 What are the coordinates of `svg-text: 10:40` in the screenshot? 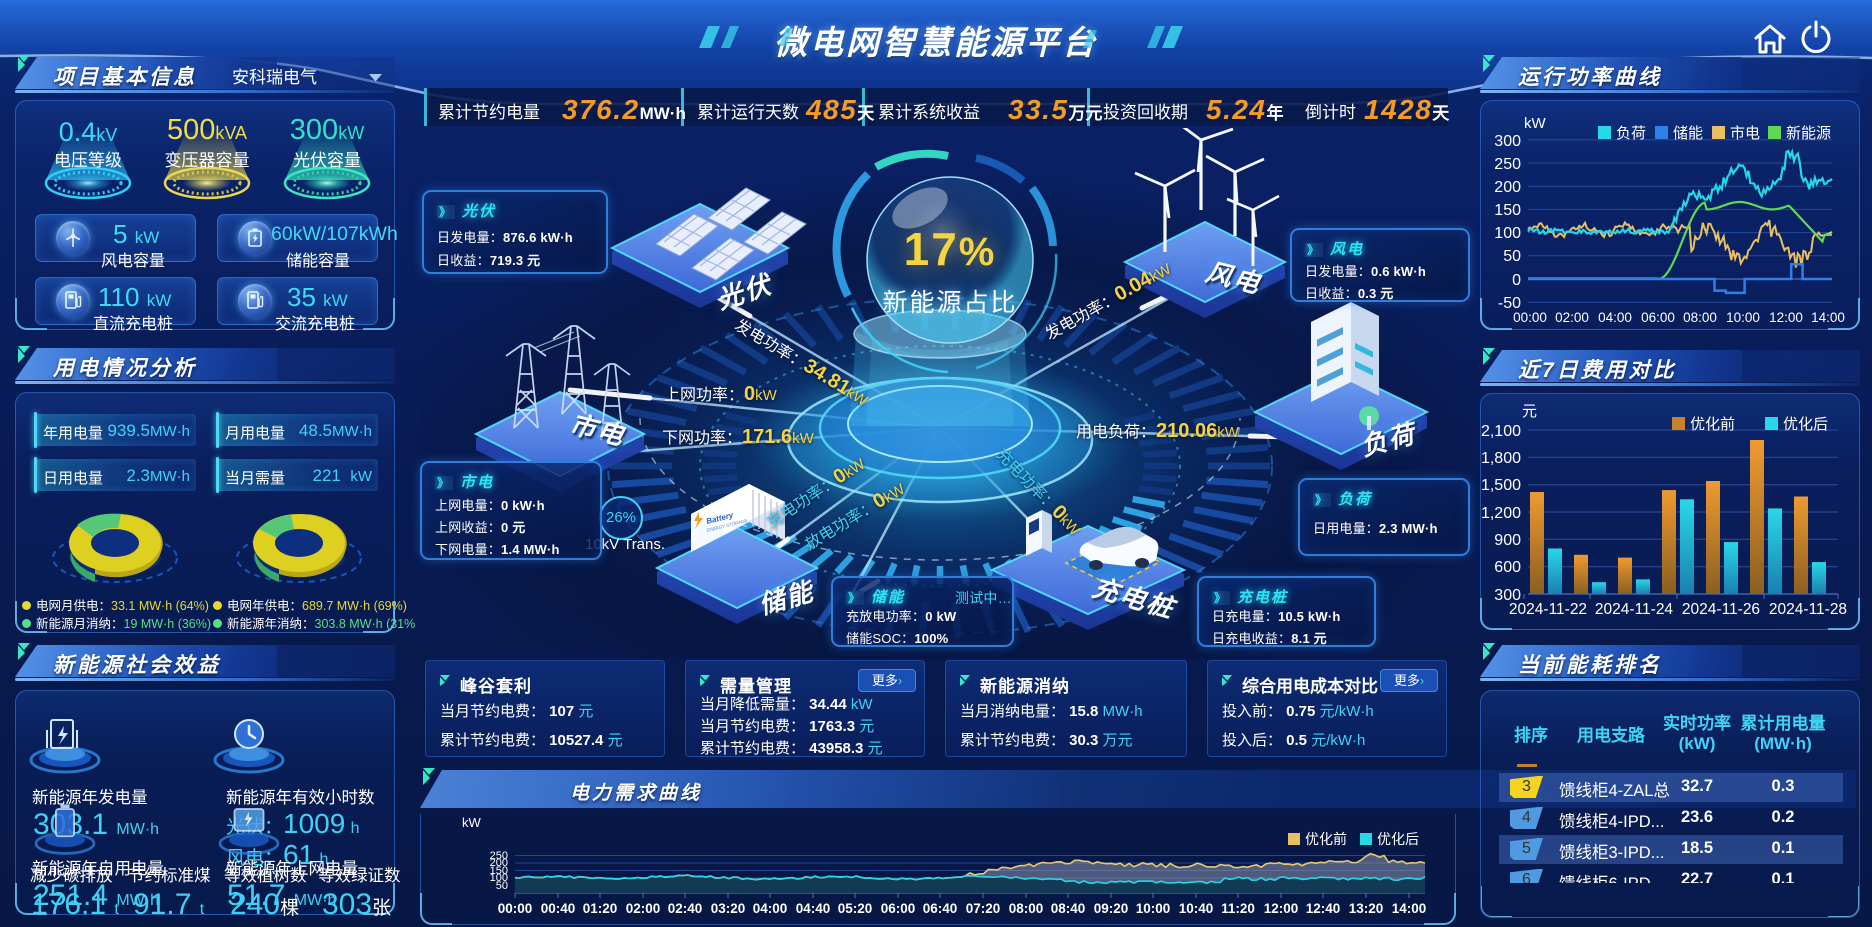 It's located at (1196, 908).